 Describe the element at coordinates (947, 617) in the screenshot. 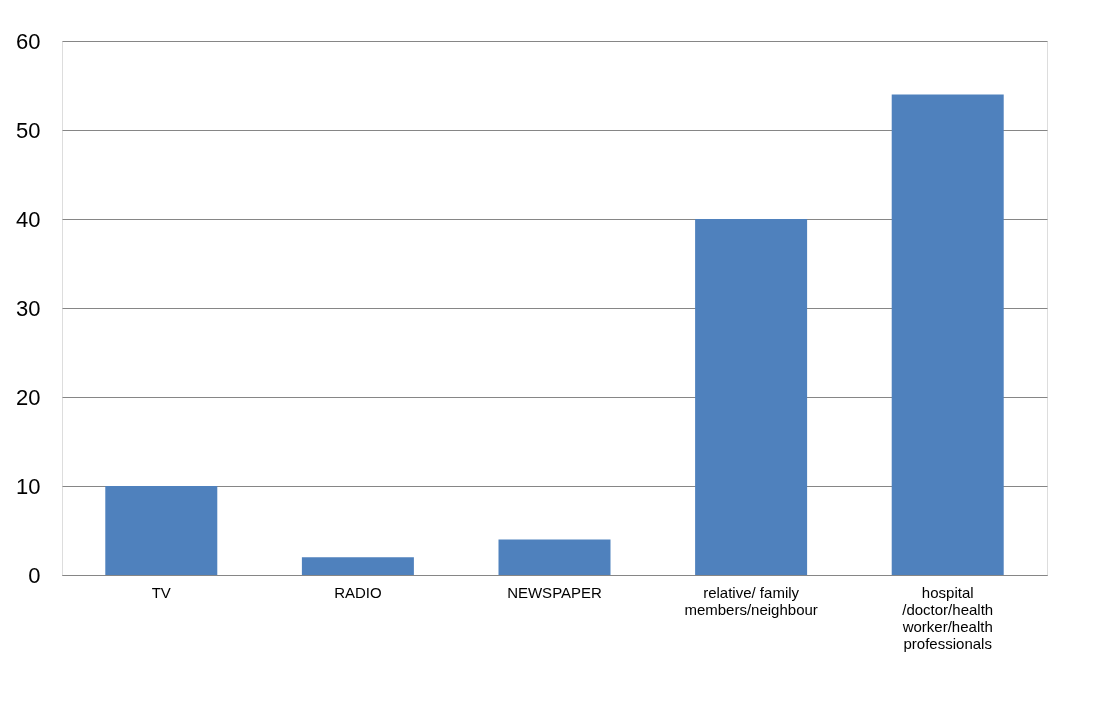

I see `x-tick-label: hospital /doctor/health worker/health professionals` at that location.